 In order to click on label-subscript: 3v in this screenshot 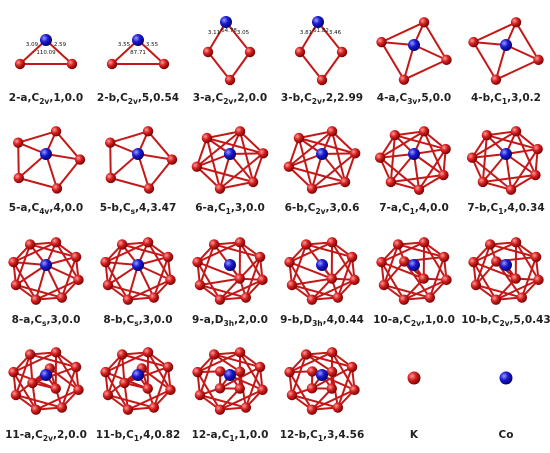, I will do `click(412, 101)`.